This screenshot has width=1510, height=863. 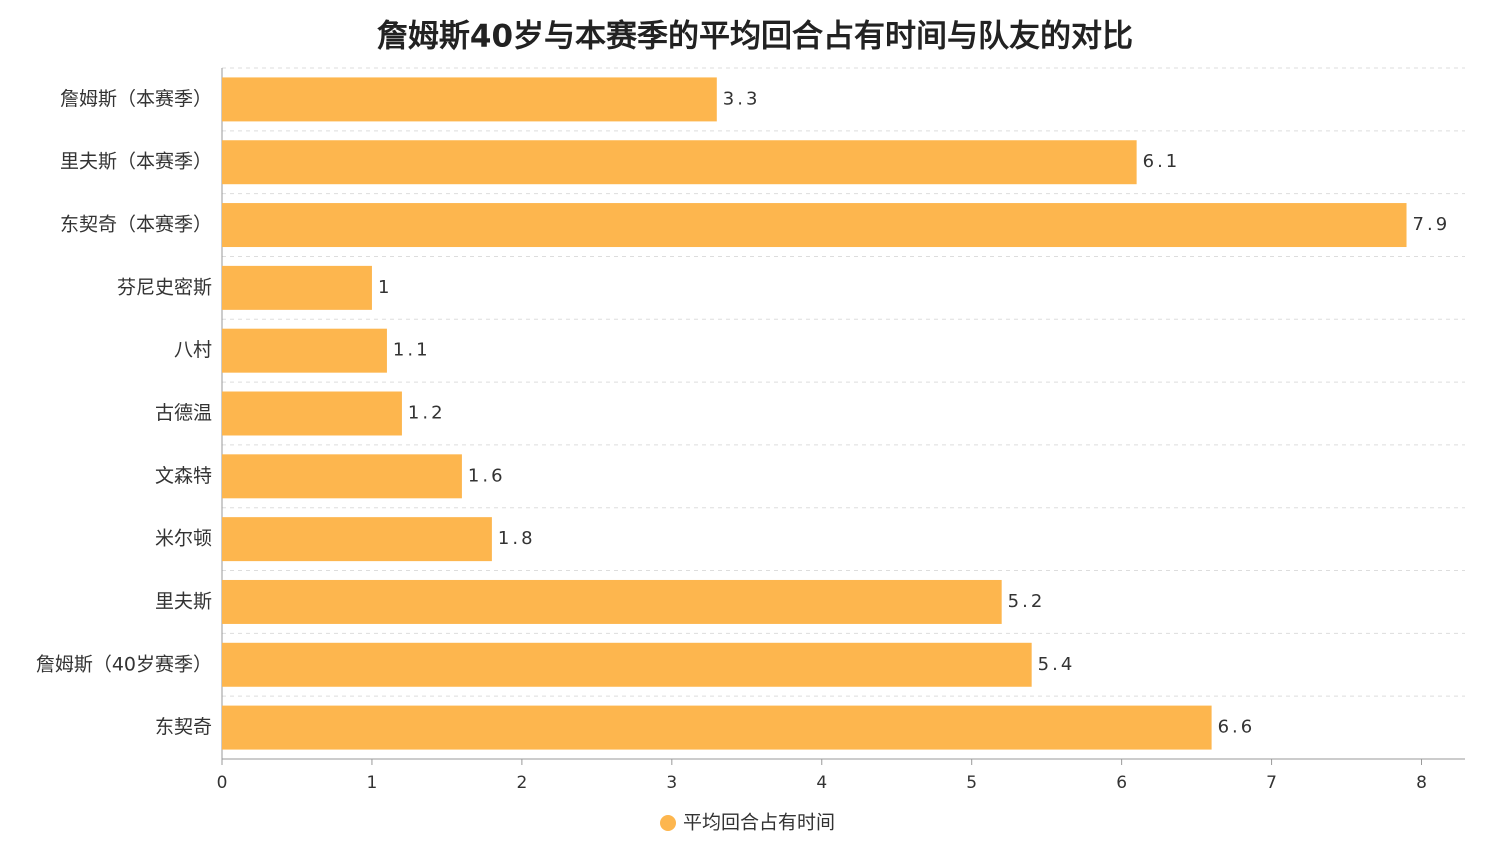 What do you see at coordinates (671, 783) in the screenshot?
I see `x-tick-label: 3` at bounding box center [671, 783].